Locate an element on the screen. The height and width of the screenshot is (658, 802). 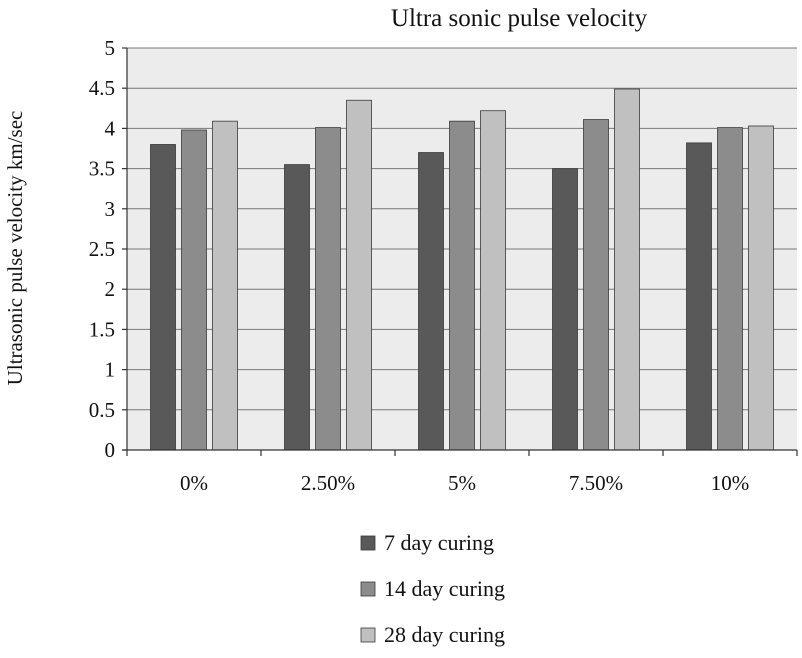
y-tick-label: 0 is located at coordinates (110, 450).